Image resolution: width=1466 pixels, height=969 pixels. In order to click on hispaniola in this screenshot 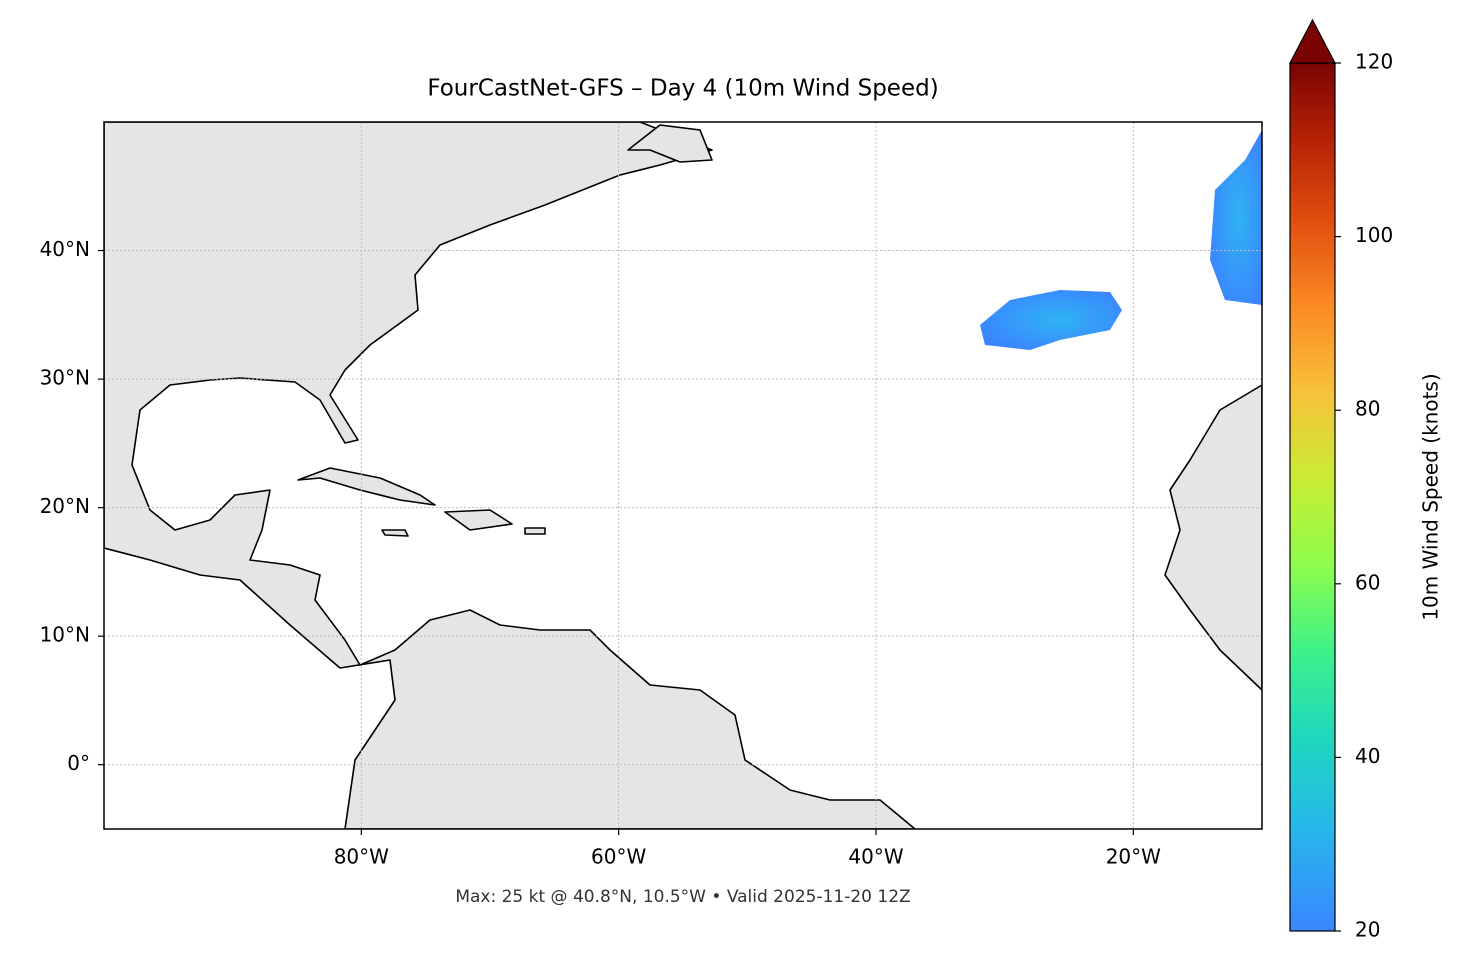, I will do `click(478, 520)`.